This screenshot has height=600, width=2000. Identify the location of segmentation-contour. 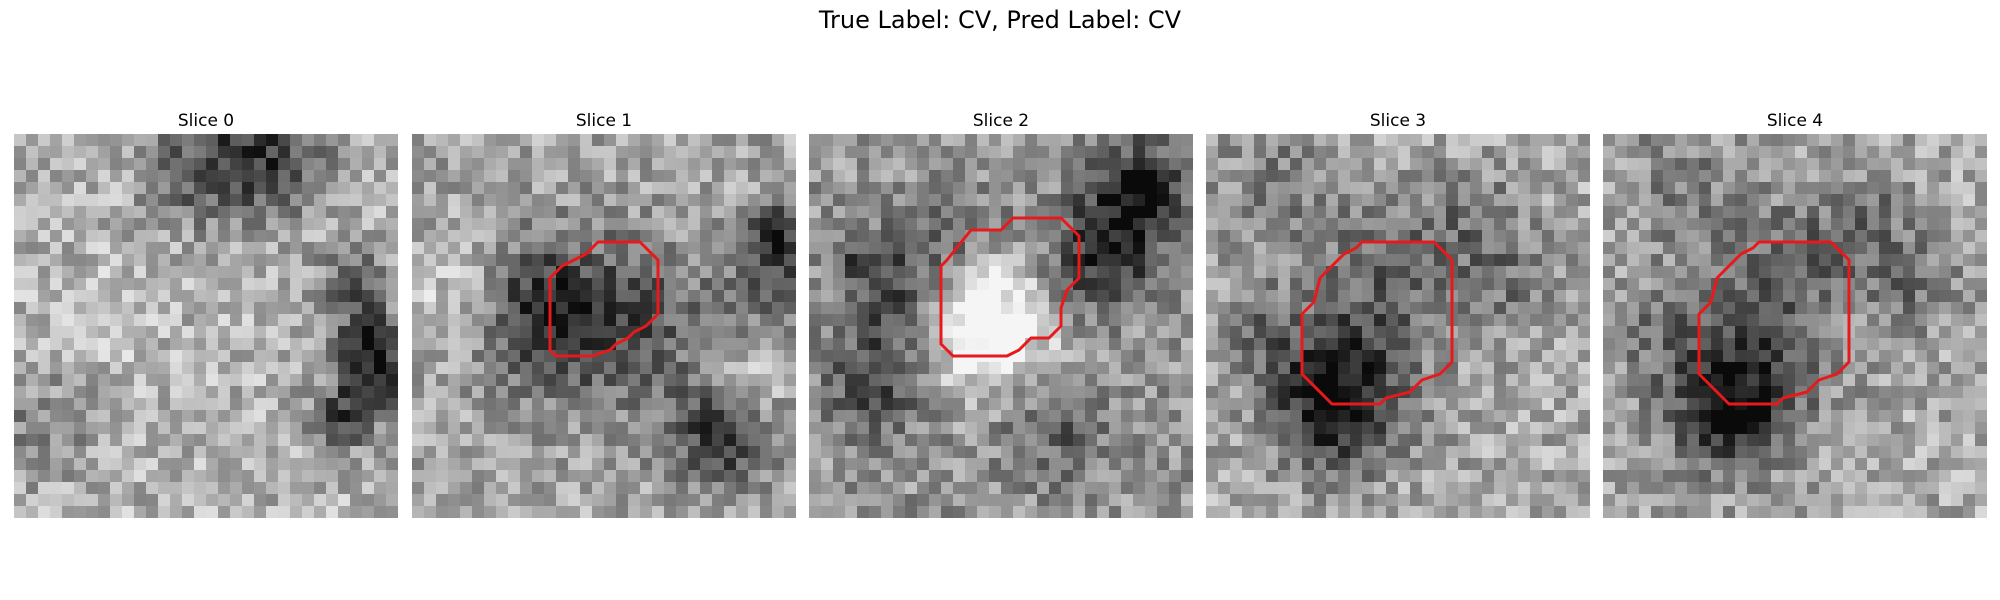
(604, 299).